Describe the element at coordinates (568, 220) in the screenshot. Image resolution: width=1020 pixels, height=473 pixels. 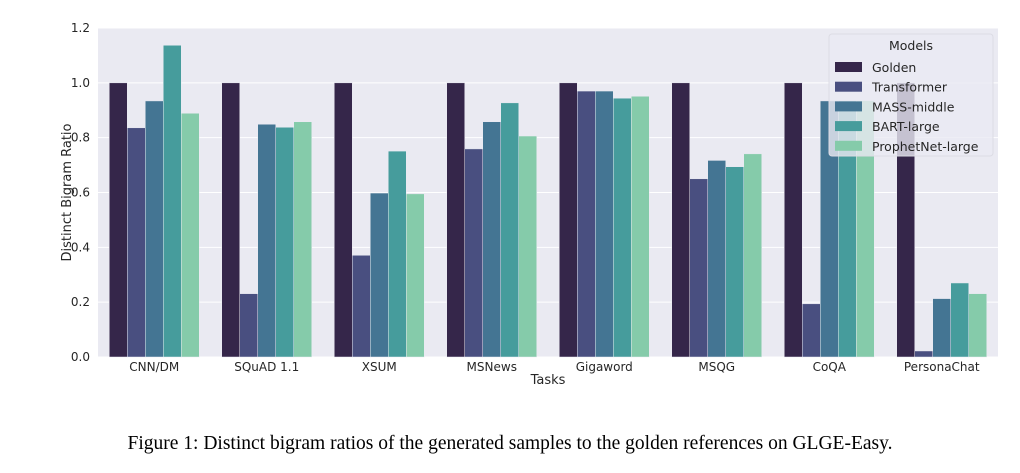
I see `bar-golden-gigaword` at that location.